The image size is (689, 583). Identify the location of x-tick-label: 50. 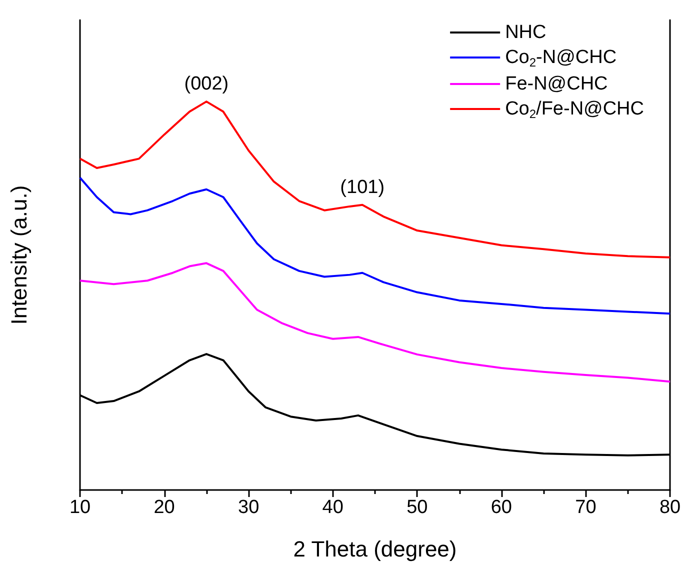
(417, 507).